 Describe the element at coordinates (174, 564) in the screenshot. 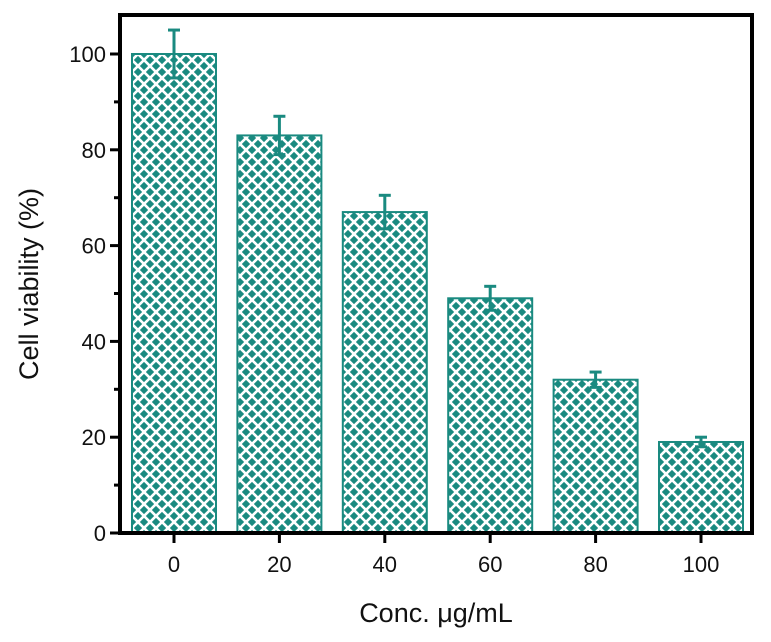

I see `x-tick-label-0: 0` at that location.